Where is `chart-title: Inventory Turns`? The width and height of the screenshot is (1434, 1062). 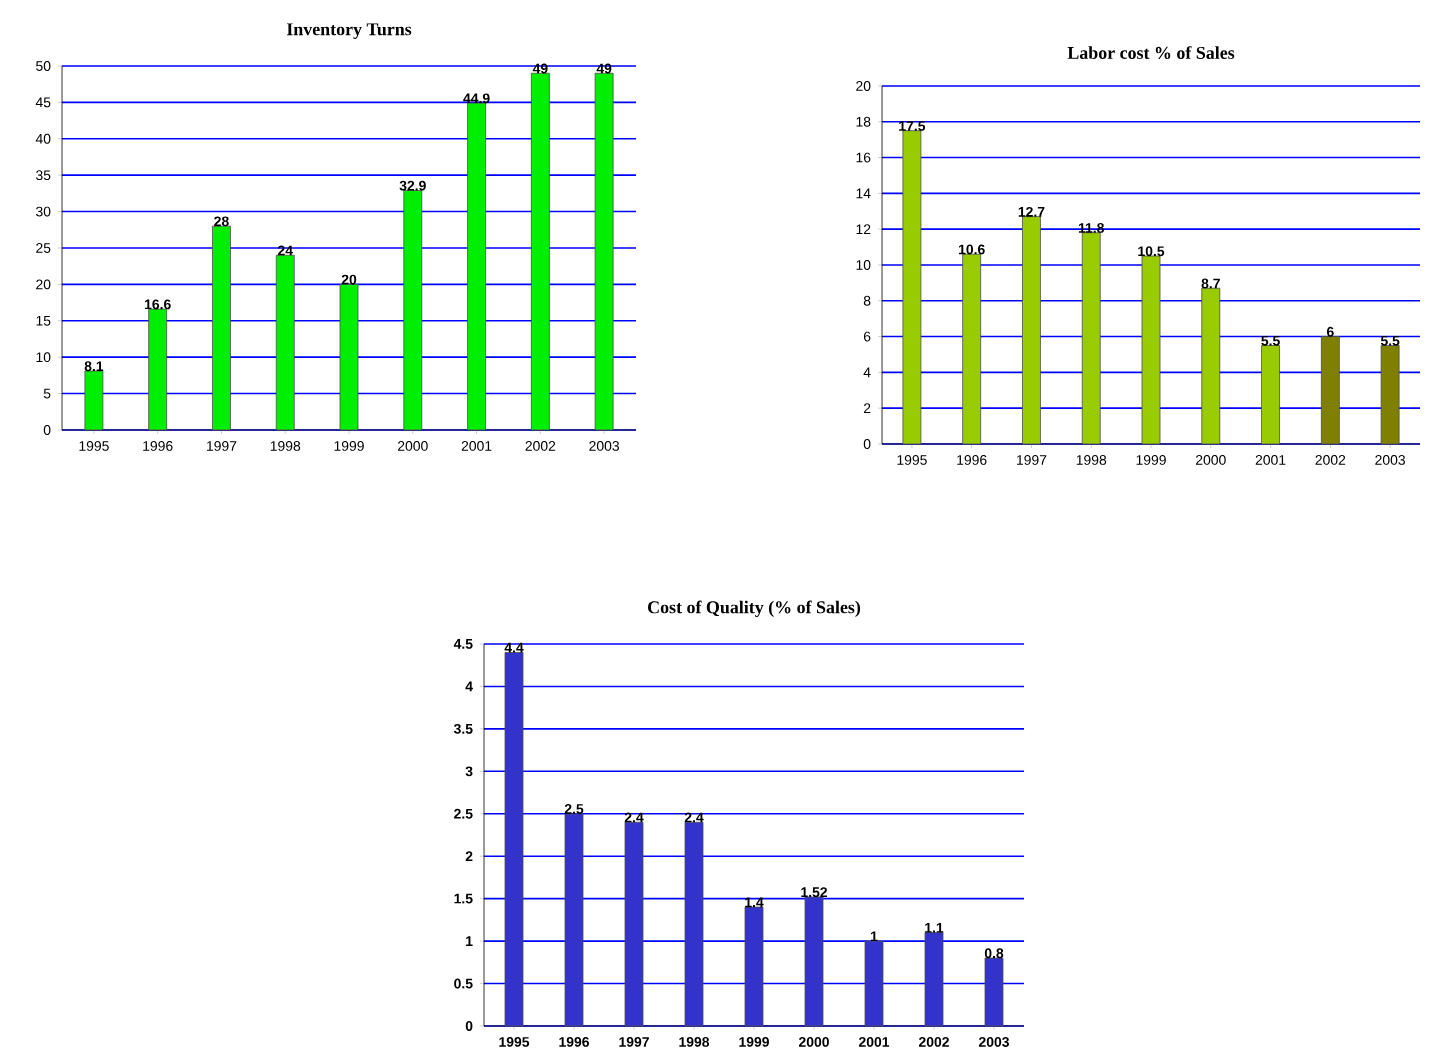 chart-title: Inventory Turns is located at coordinates (349, 31).